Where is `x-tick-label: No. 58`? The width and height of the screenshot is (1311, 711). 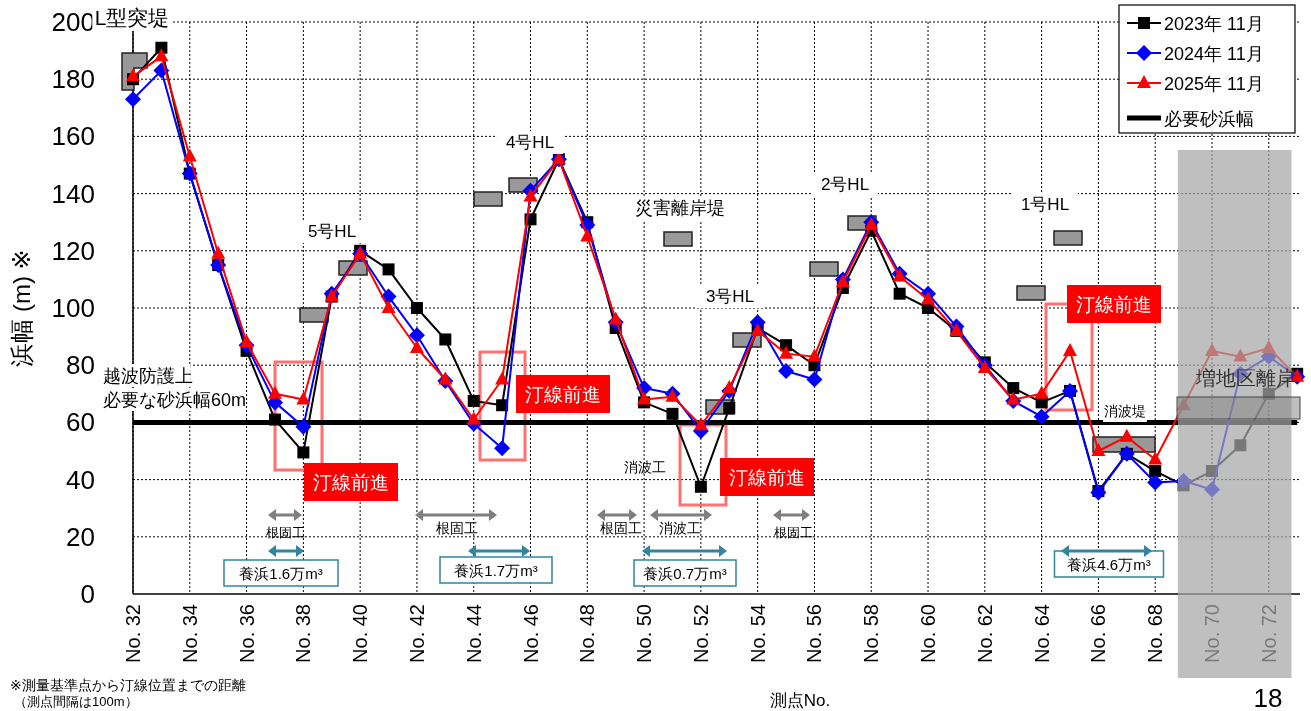
x-tick-label: No. 58 is located at coordinates (871, 633).